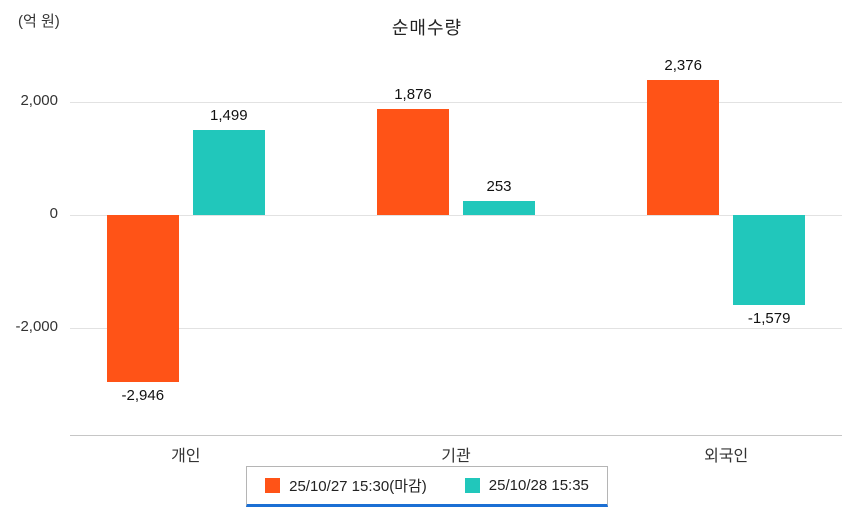  What do you see at coordinates (358, 486) in the screenshot?
I see `legend-item-label: 25/10/27 15:30(마감)` at bounding box center [358, 486].